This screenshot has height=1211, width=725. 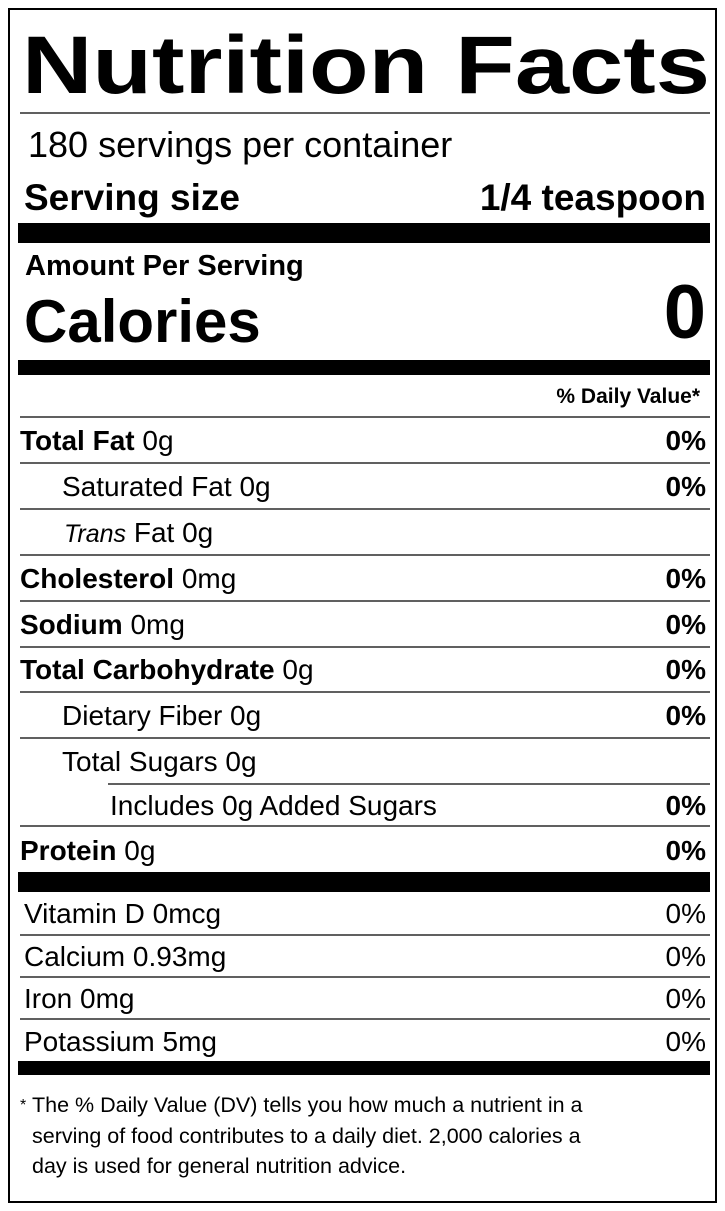 What do you see at coordinates (48, 998) in the screenshot?
I see `vitamin-name: Iron` at bounding box center [48, 998].